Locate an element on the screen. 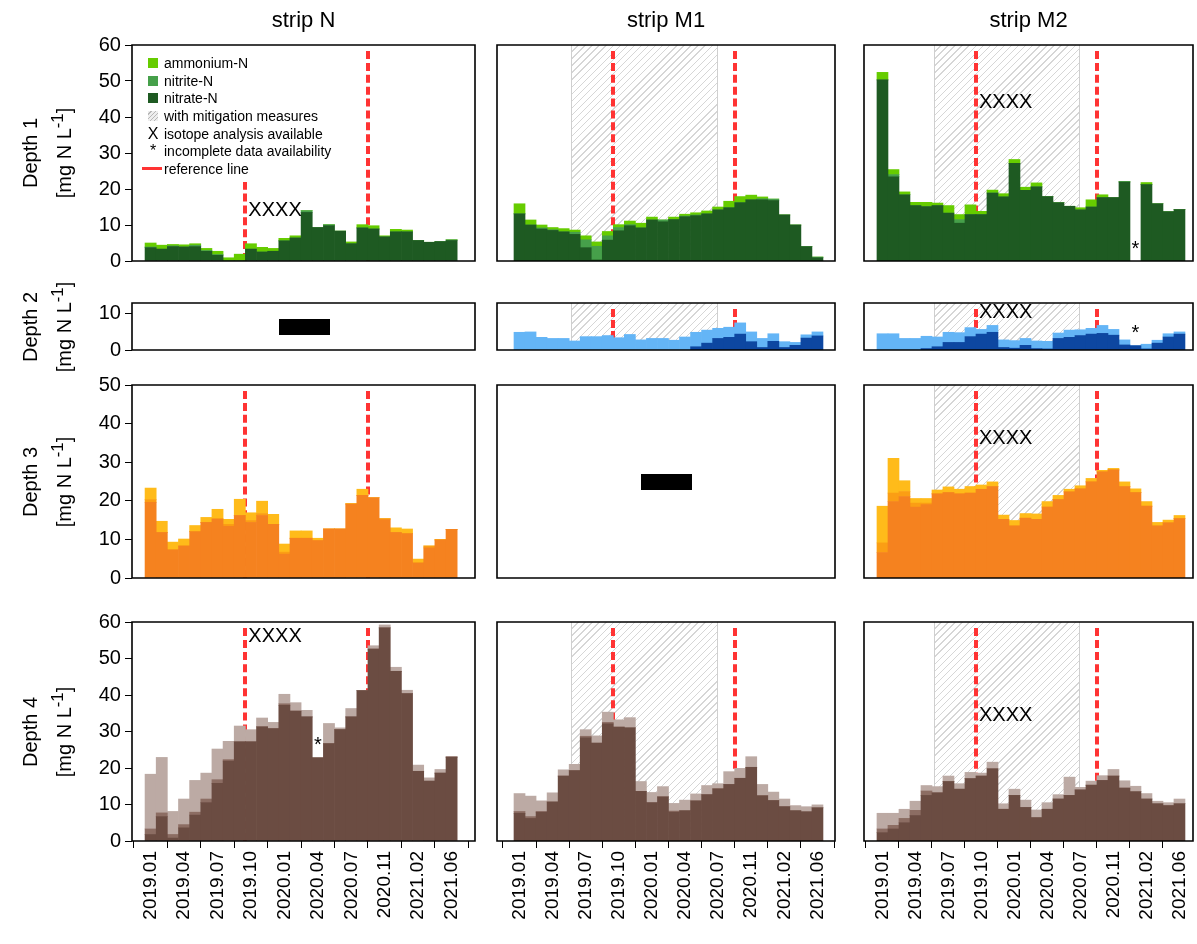 Image resolution: width=1197 pixels, height=944 pixels. legend-label: nitrate-N is located at coordinates (191, 98).